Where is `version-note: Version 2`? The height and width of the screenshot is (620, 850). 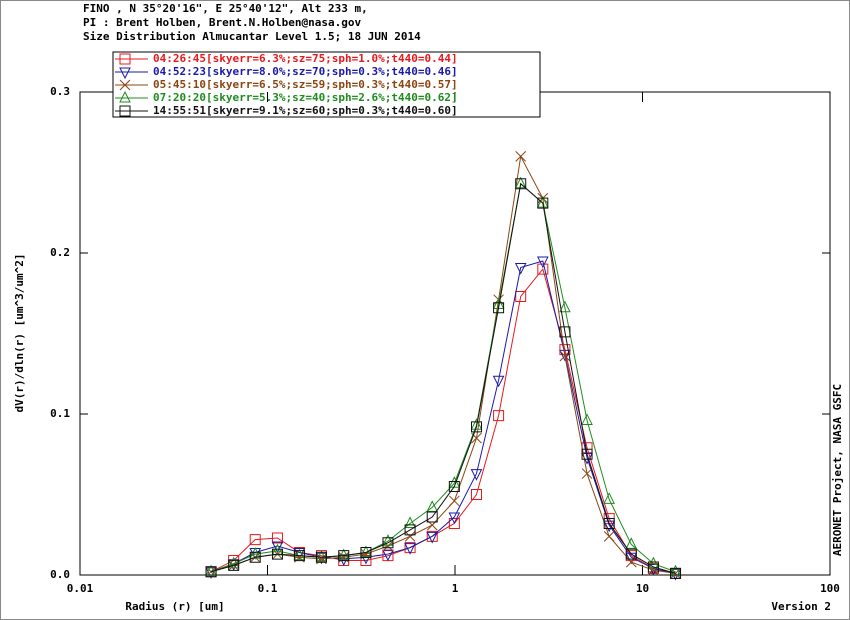 version-note: Version 2 is located at coordinates (801, 606).